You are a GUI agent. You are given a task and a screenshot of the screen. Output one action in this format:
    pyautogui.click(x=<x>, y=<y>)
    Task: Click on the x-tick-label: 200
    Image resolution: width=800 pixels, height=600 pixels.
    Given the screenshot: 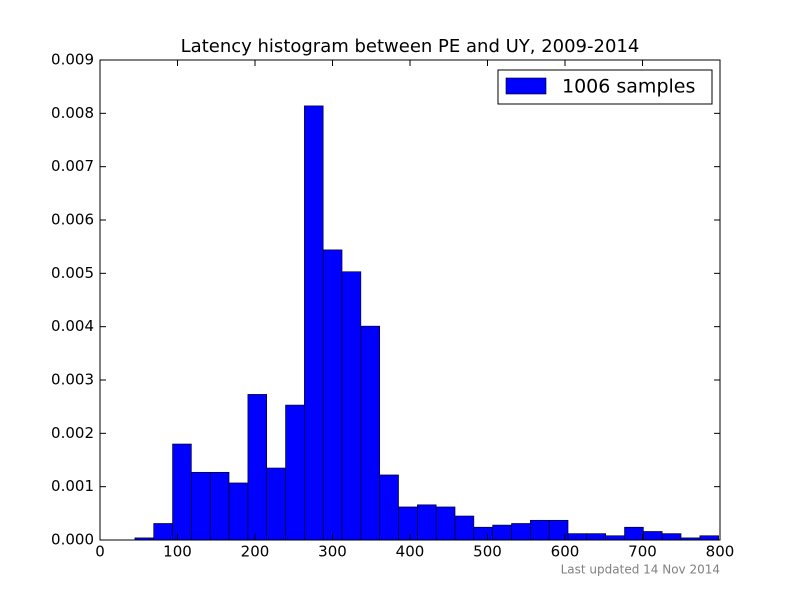 What is the action you would take?
    pyautogui.click(x=255, y=552)
    